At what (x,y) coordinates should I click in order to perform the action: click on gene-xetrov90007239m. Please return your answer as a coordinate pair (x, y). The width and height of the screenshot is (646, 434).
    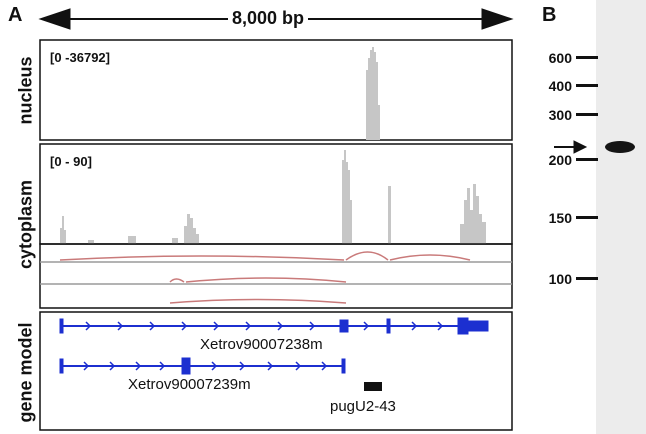
    Looking at the image, I should click on (202, 366).